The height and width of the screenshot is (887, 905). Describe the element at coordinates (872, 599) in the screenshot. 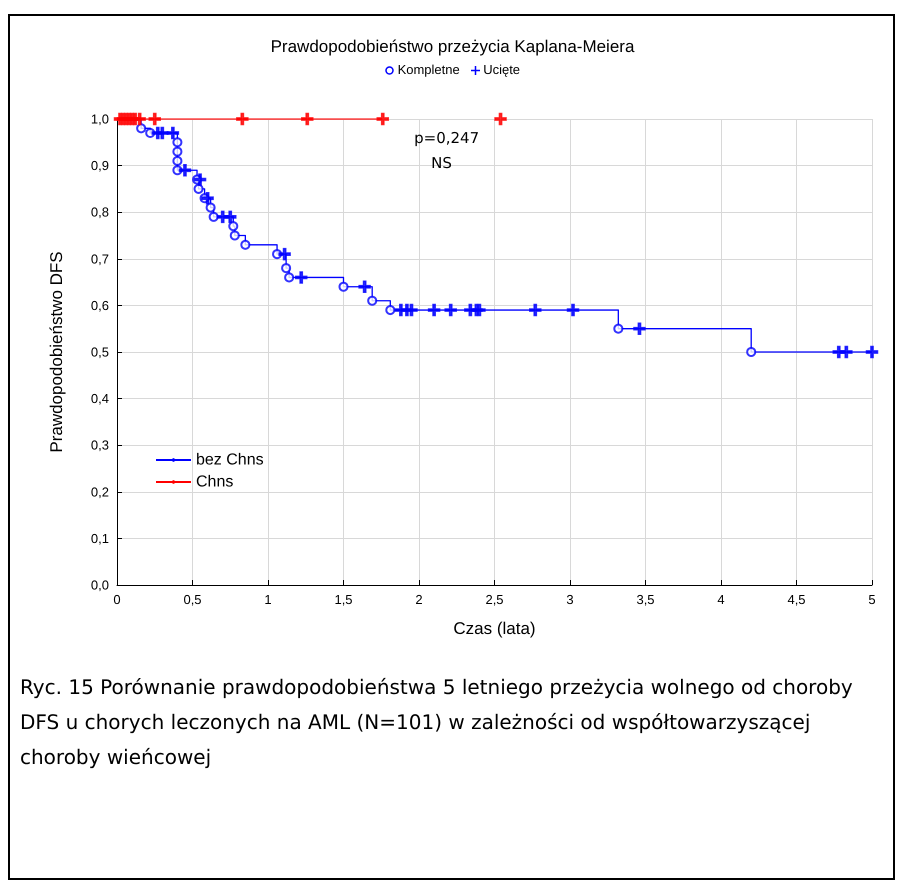

I see `x-tick-label: 5` at that location.